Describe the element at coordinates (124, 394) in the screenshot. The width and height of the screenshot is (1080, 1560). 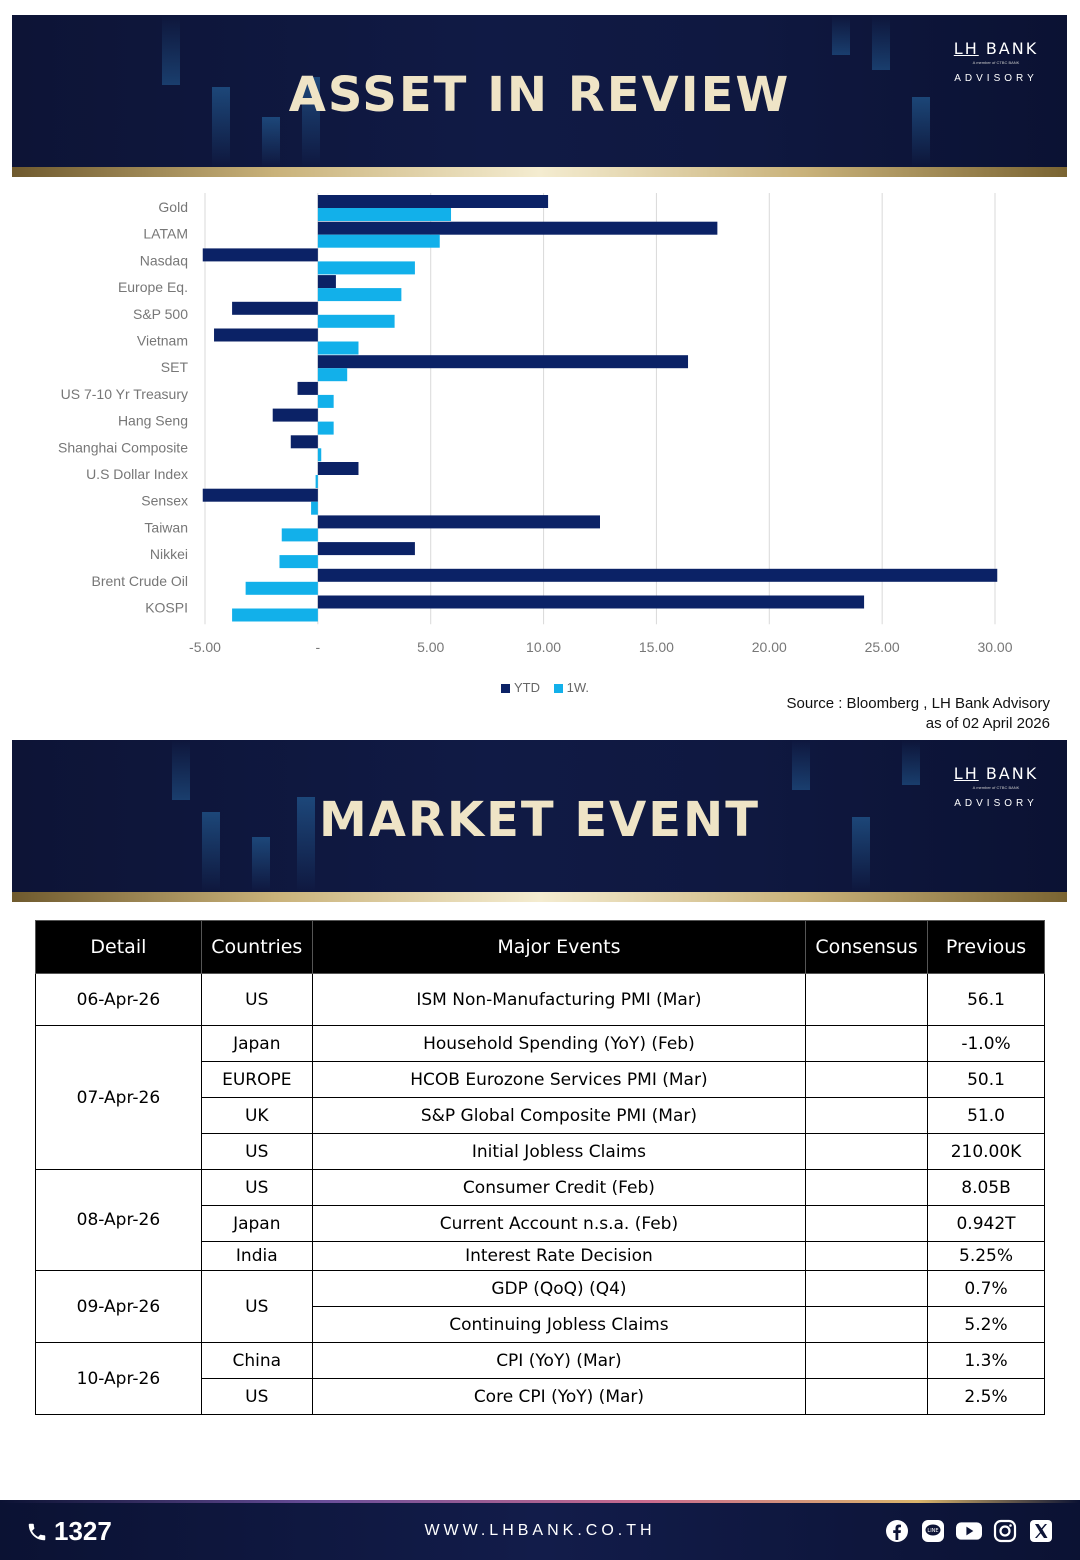
I see `category-label: US 7-10 Yr Treasury` at that location.